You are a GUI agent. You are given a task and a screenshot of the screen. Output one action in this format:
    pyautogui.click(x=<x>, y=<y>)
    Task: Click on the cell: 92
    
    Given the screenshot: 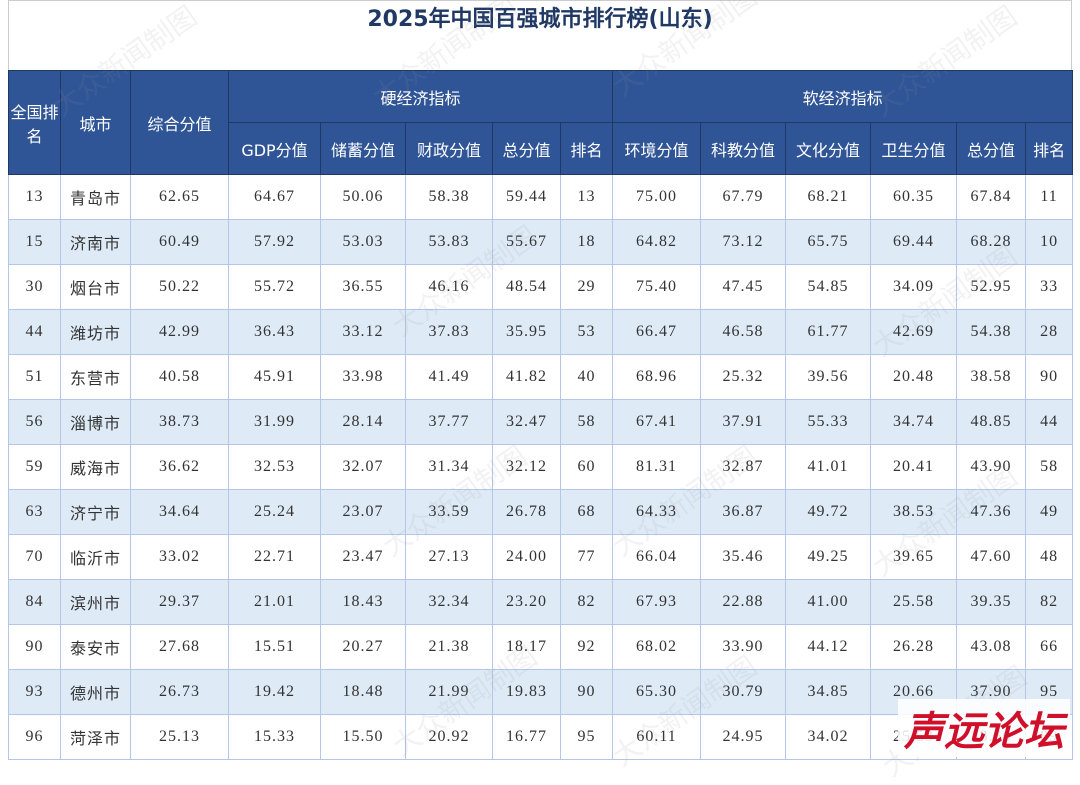 What is the action you would take?
    pyautogui.click(x=586, y=647)
    